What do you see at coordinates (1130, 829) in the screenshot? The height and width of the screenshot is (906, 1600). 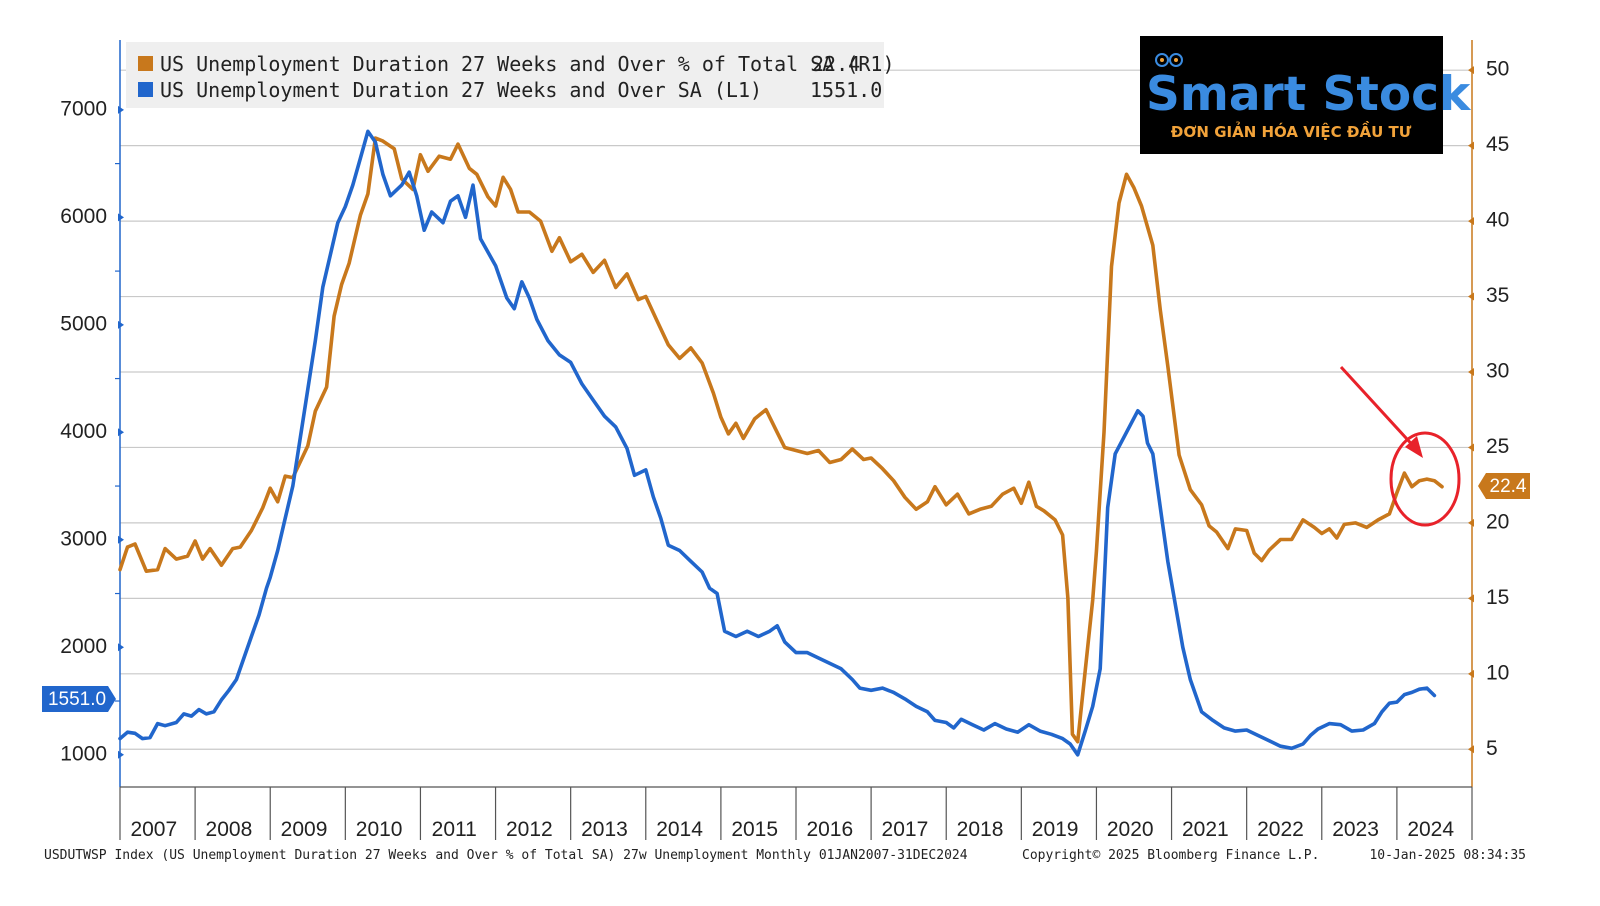 I see `x-tick-label-2020: 2020` at bounding box center [1130, 829].